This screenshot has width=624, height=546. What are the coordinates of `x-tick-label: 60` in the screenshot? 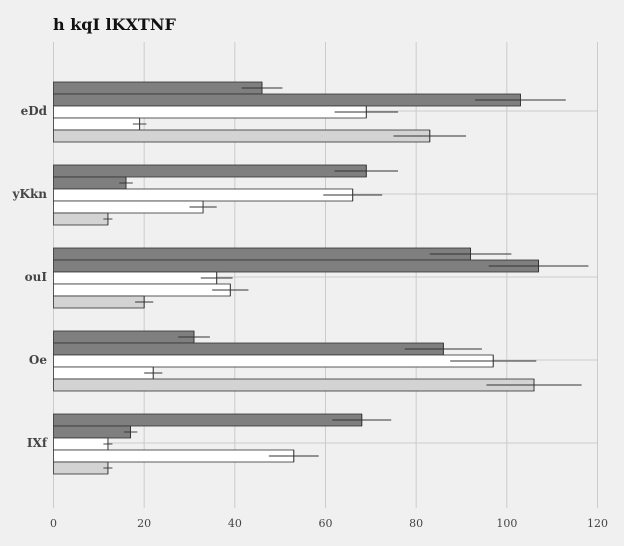 It's located at (326, 523).